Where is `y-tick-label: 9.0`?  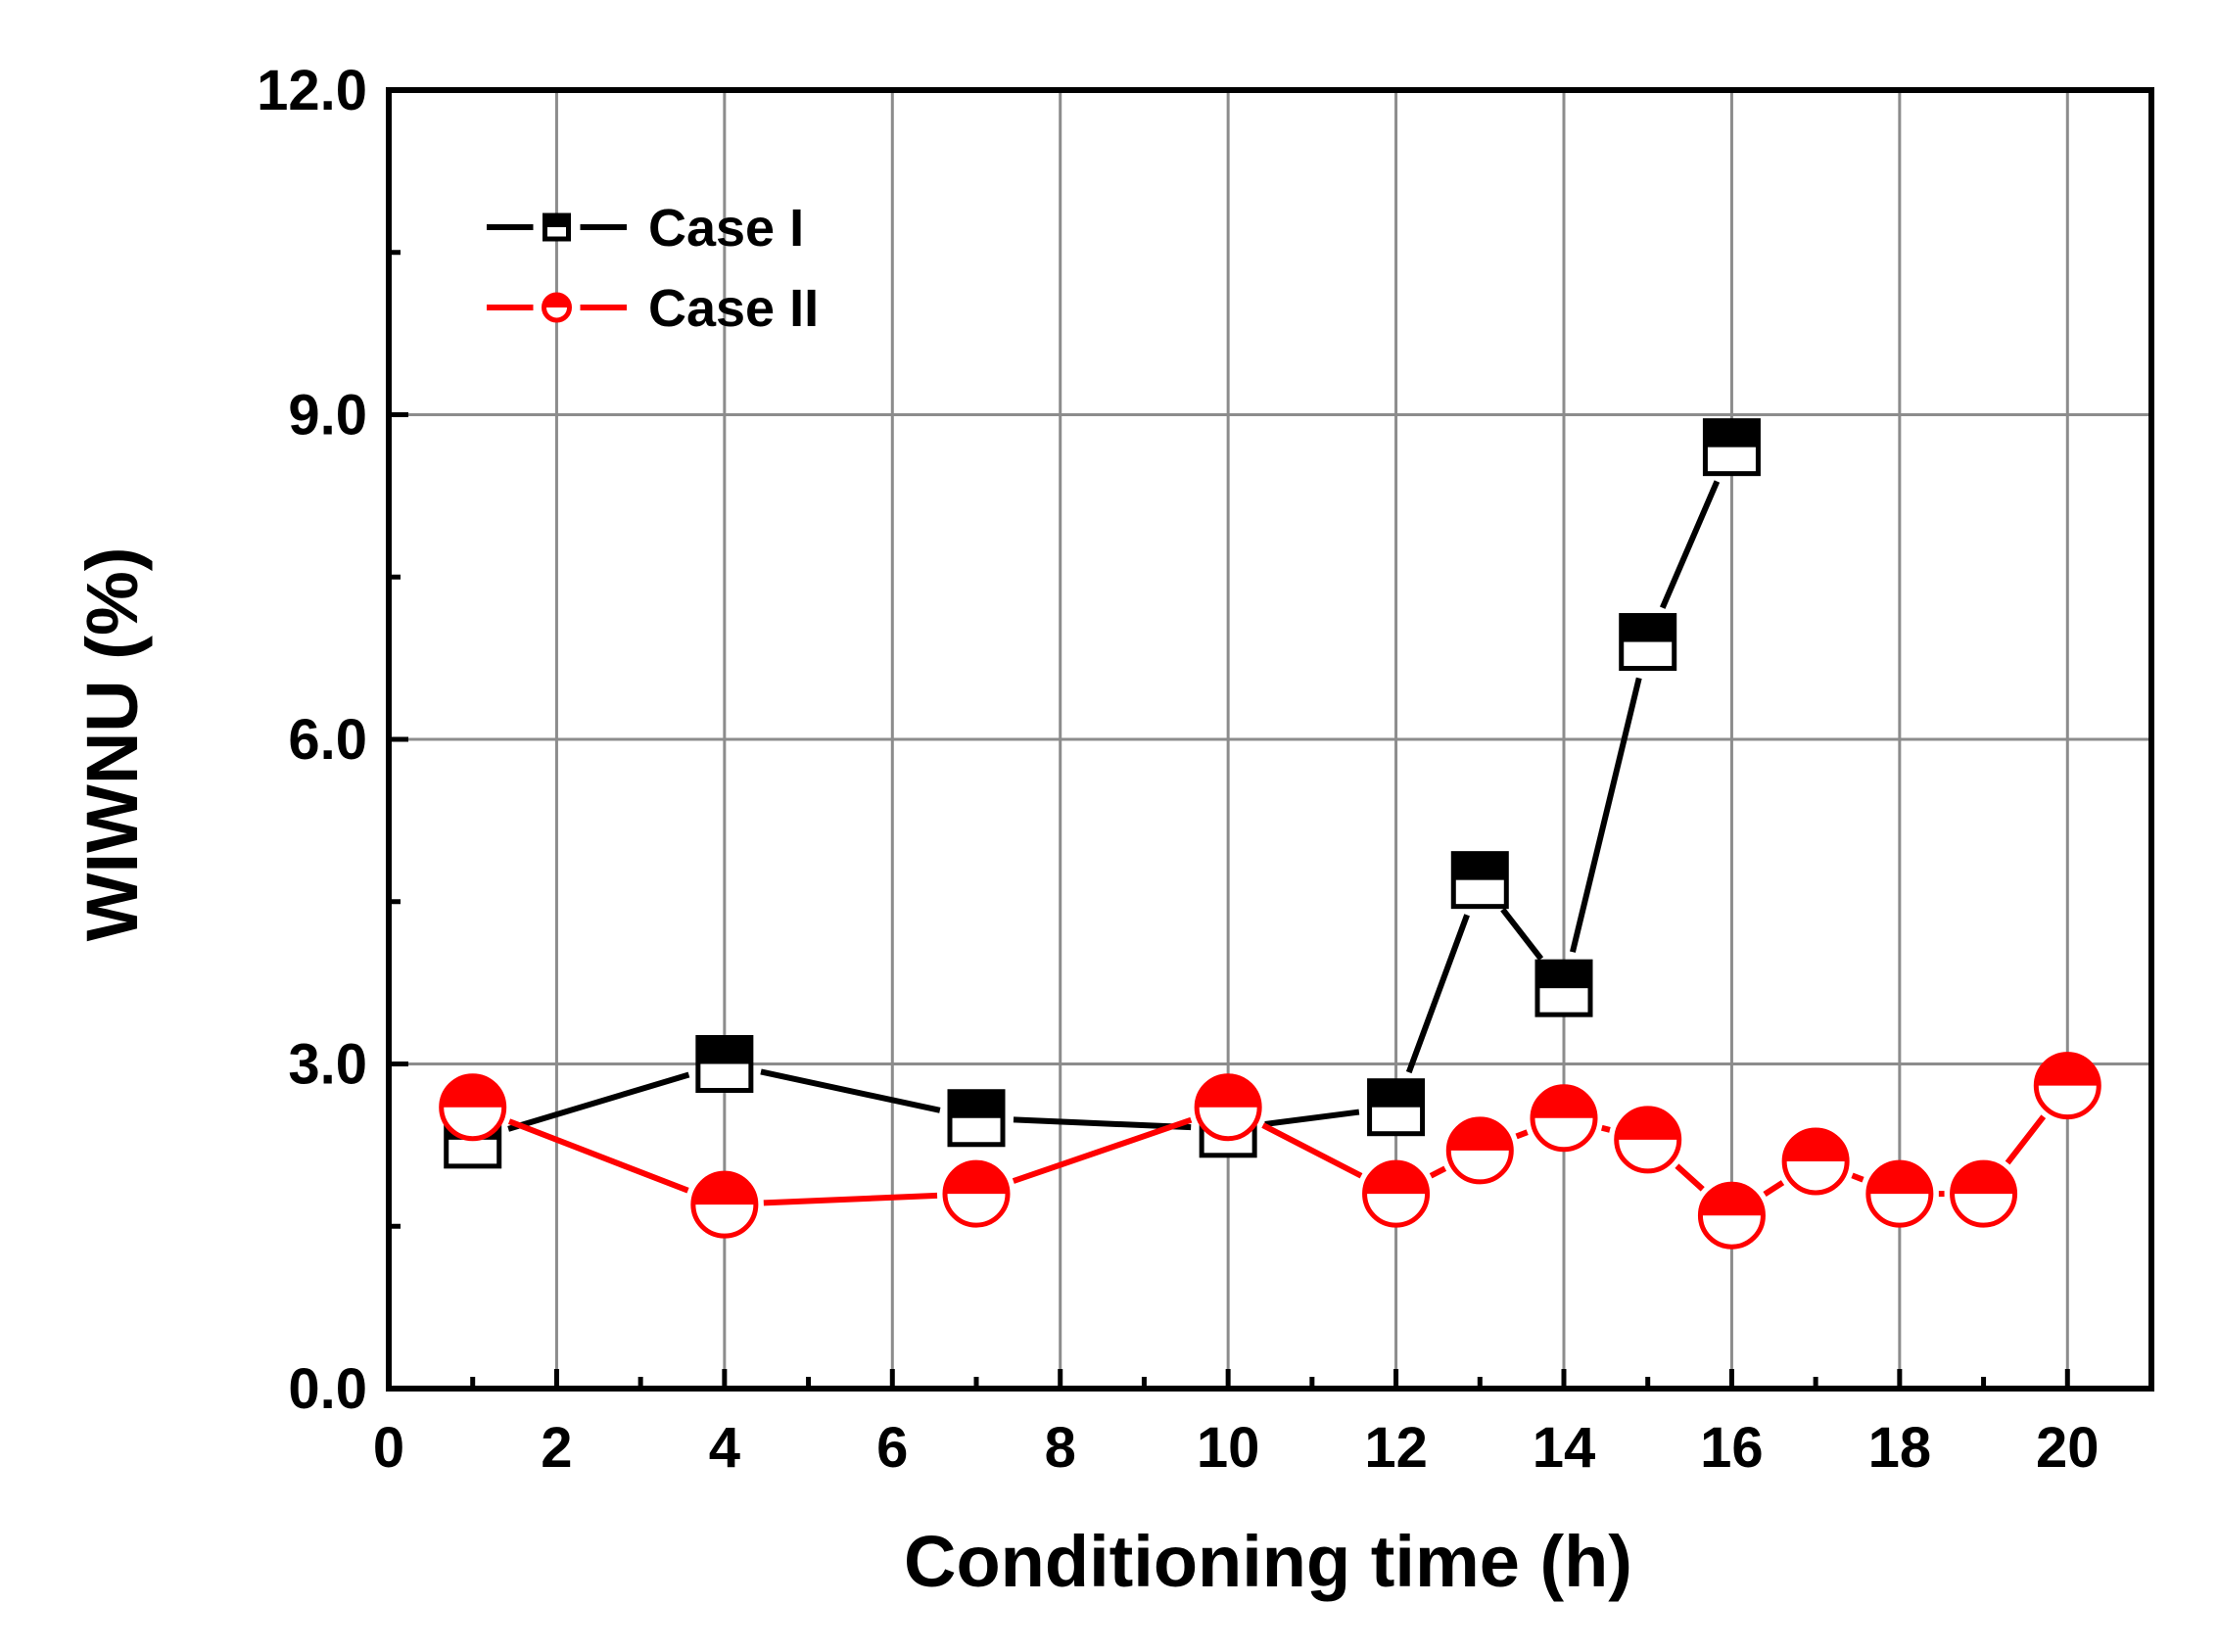 y-tick-label: 9.0 is located at coordinates (327, 416).